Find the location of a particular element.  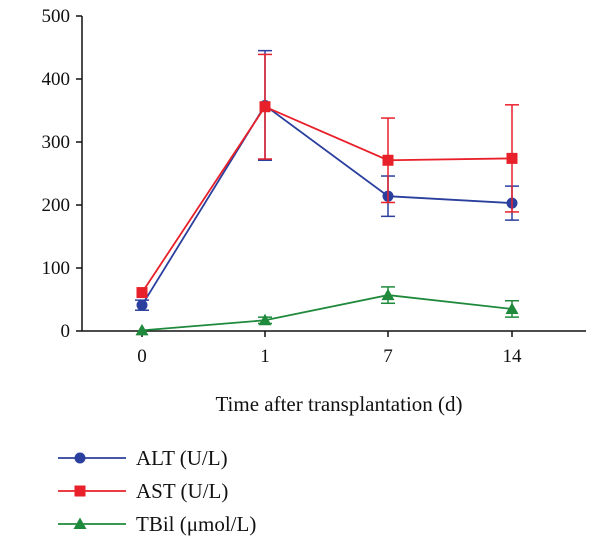

legend-item: AST (U/L) is located at coordinates (143, 491).